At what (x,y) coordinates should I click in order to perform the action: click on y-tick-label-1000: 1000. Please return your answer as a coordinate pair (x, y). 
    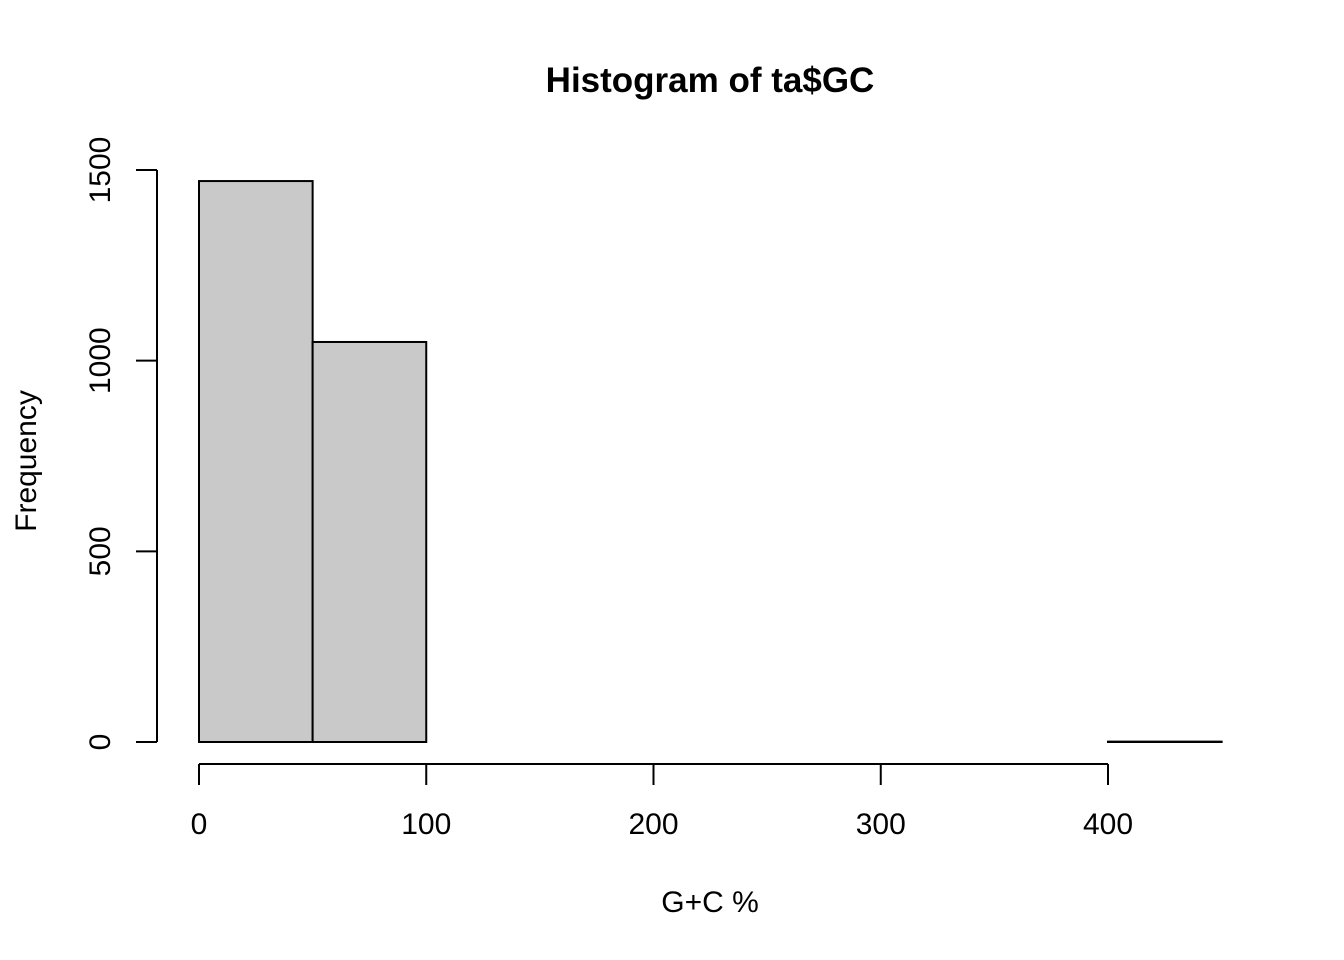
    Looking at the image, I should click on (100, 360).